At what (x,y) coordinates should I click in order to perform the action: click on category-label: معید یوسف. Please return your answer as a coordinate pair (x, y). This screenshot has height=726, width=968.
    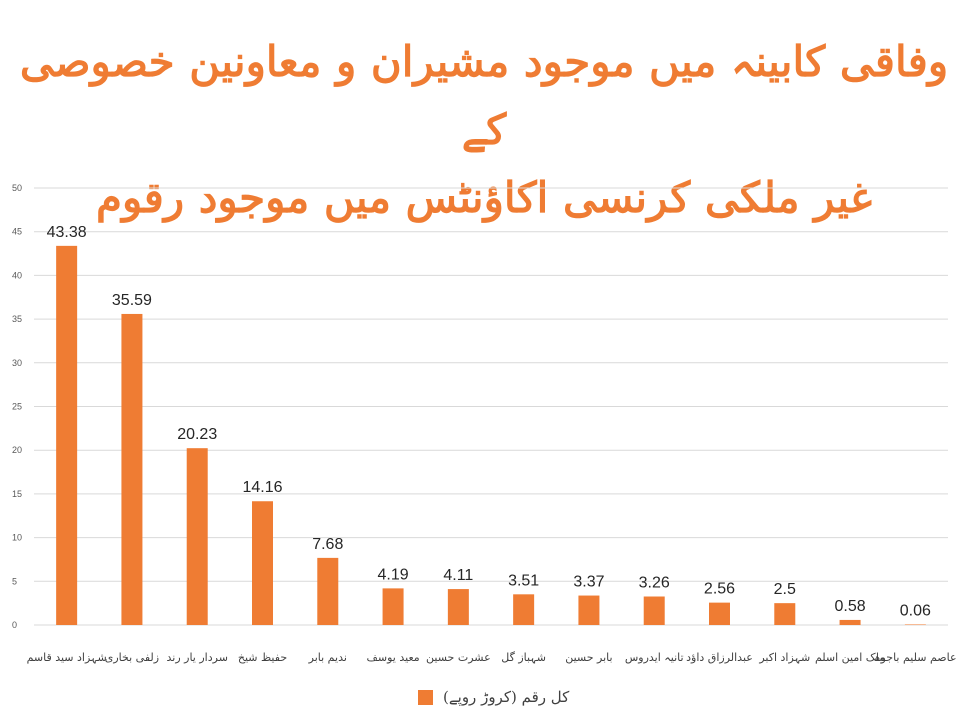
    Looking at the image, I should click on (393, 657).